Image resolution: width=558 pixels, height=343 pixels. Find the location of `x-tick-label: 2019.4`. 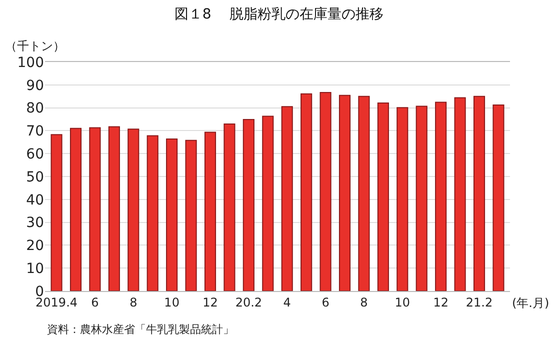

x-tick-label: 2019.4 is located at coordinates (57, 302).